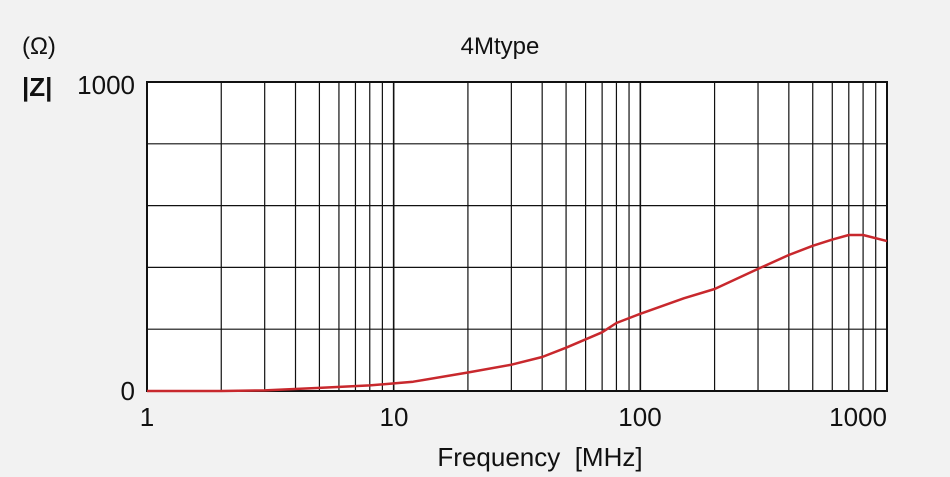  Describe the element at coordinates (128, 391) in the screenshot. I see `y-tick-label-min: 0` at that location.